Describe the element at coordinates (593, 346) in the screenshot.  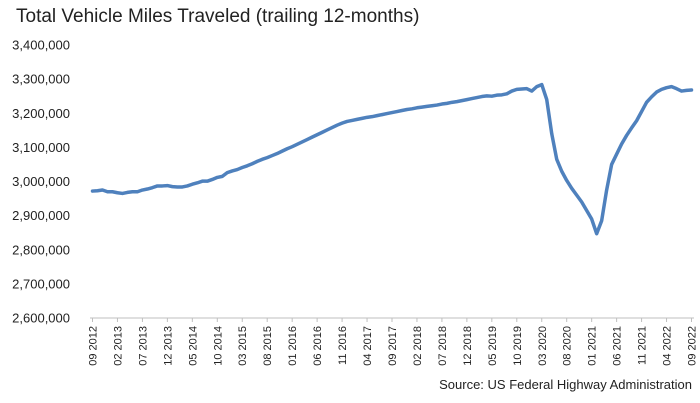
I see `x-tick-label: 01 2021` at that location.